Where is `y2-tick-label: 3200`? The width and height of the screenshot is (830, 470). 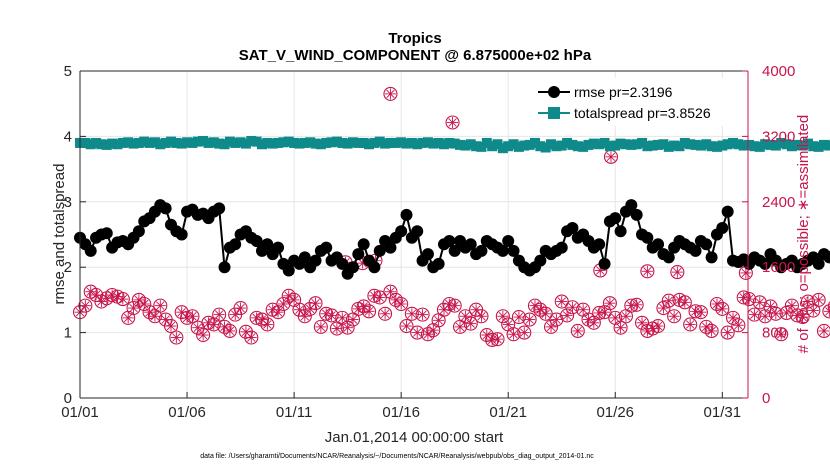
y2-tick-label: 3200 is located at coordinates (778, 136).